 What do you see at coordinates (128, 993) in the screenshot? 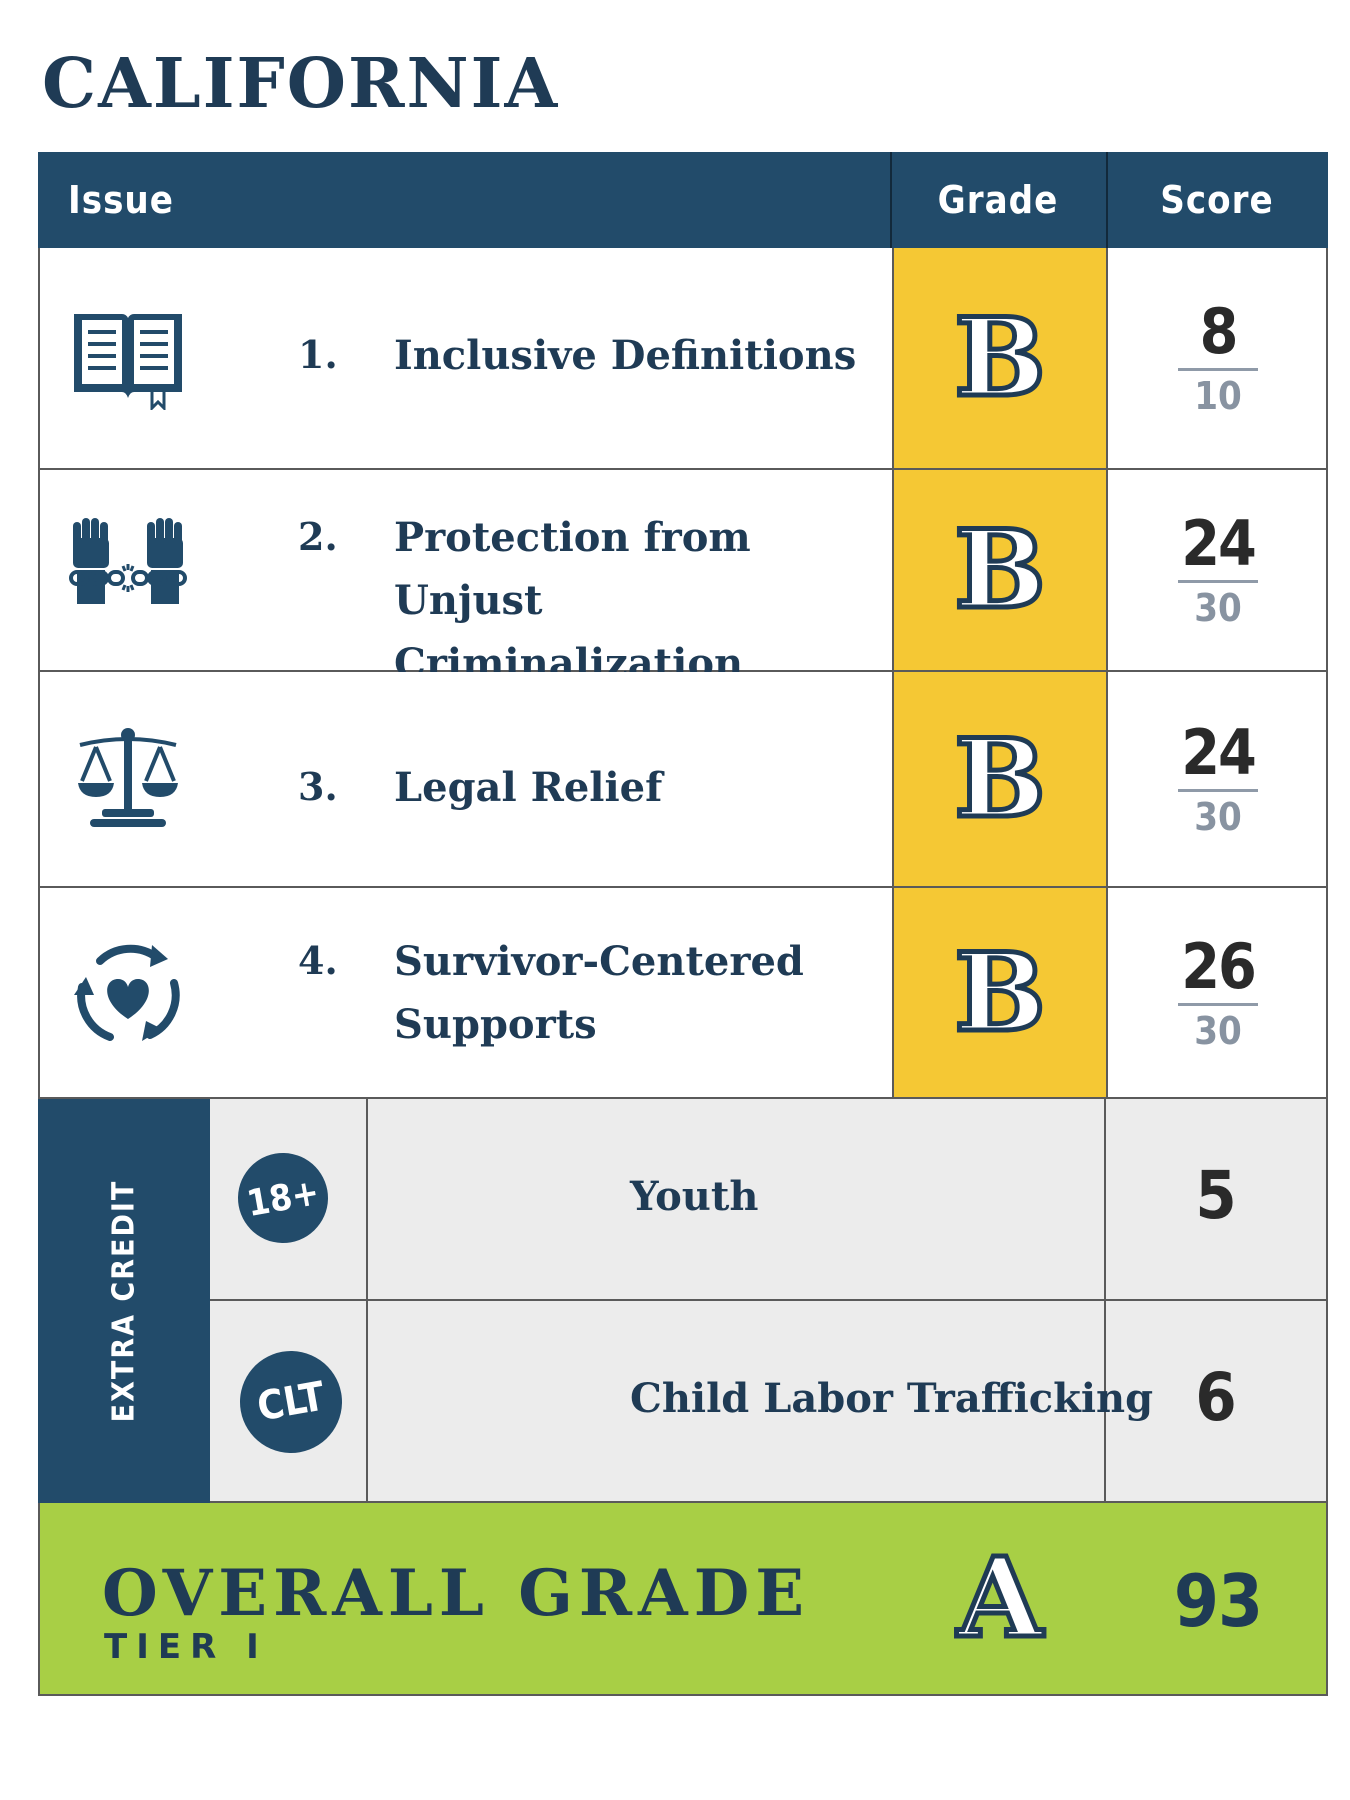
I see `heart-cycle-icon` at bounding box center [128, 993].